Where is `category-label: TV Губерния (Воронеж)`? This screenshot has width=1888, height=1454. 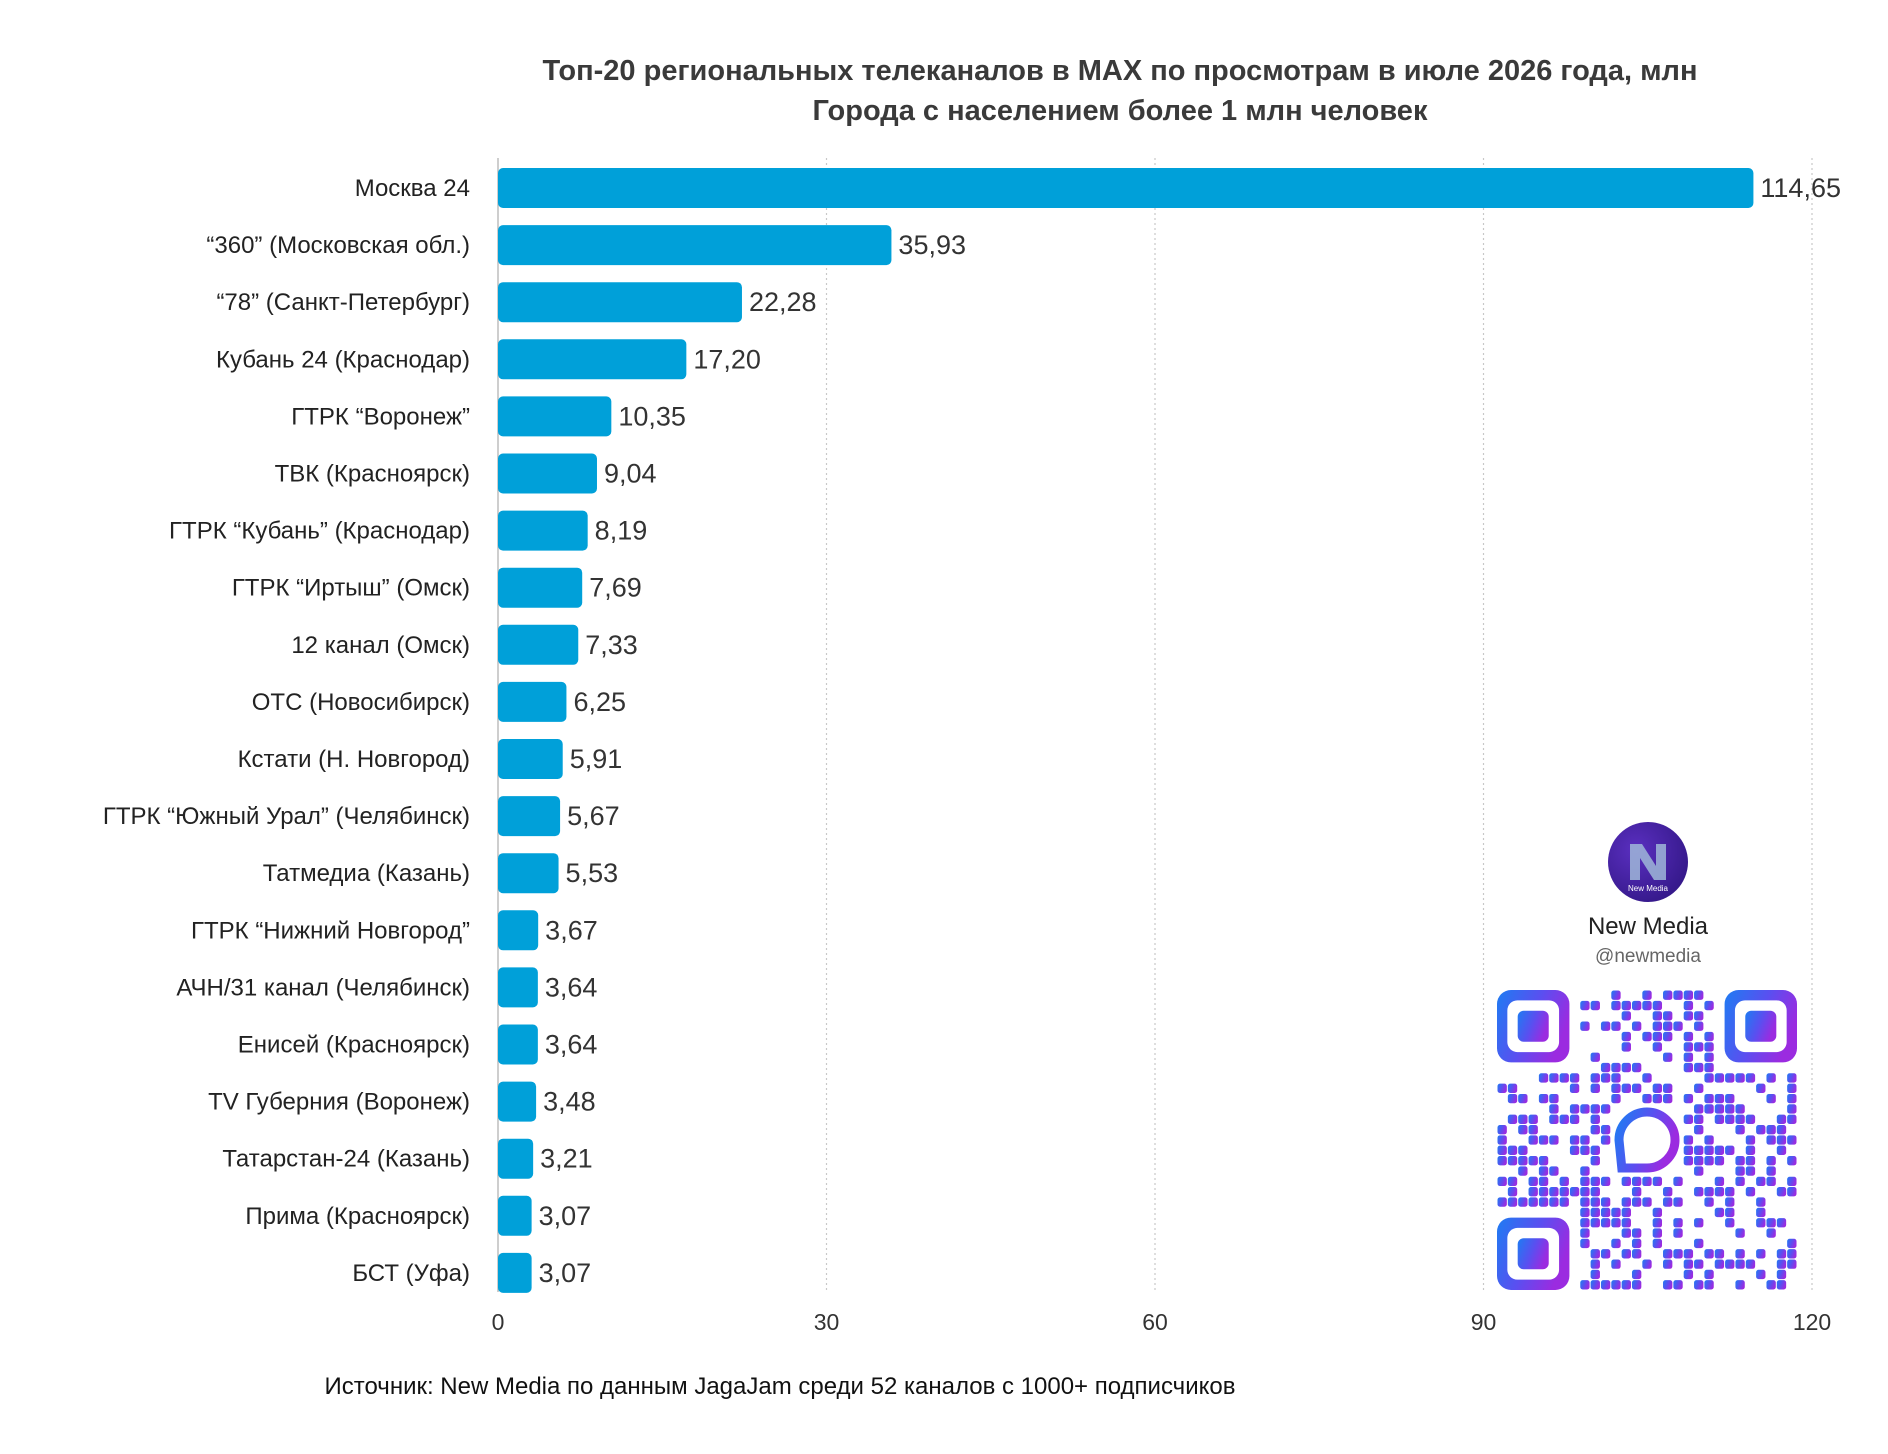 category-label: TV Губерния (Воронеж) is located at coordinates (339, 1102).